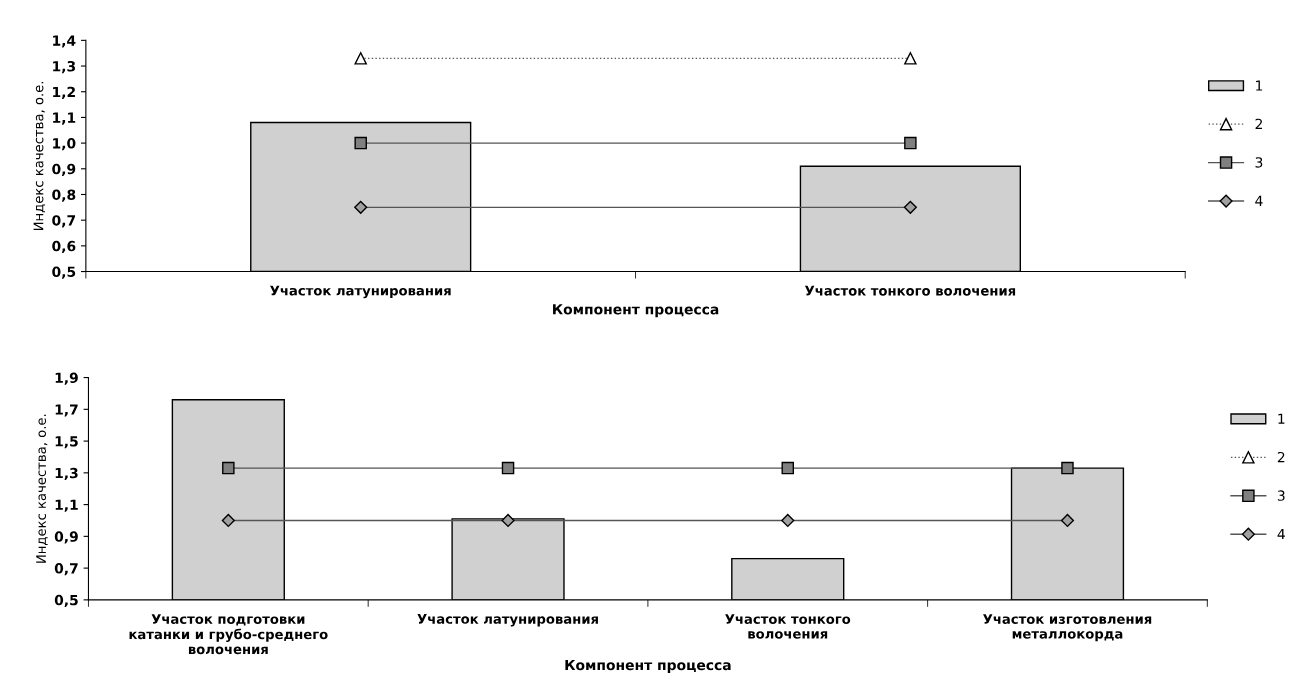 This screenshot has height=684, width=1301. I want to click on y-tick-label: 1,7, so click(66, 410).